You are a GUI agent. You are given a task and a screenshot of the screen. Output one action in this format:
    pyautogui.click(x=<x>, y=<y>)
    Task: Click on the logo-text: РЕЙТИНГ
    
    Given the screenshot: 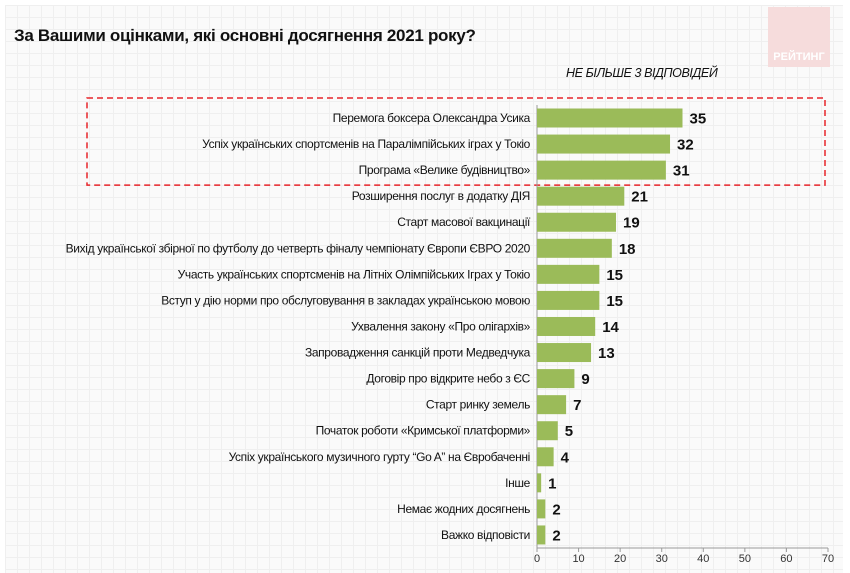 What is the action you would take?
    pyautogui.click(x=799, y=57)
    